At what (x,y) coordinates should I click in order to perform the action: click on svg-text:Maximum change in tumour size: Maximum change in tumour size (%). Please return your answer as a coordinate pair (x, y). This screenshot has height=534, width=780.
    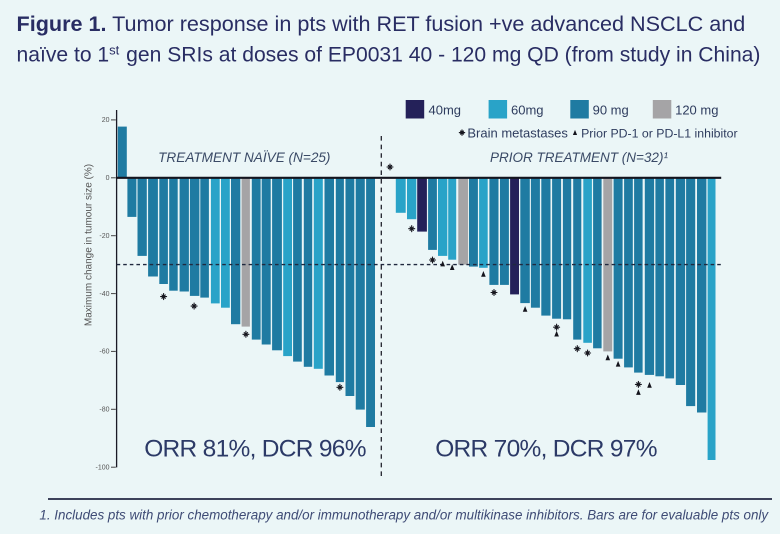
    Looking at the image, I should click on (89, 245).